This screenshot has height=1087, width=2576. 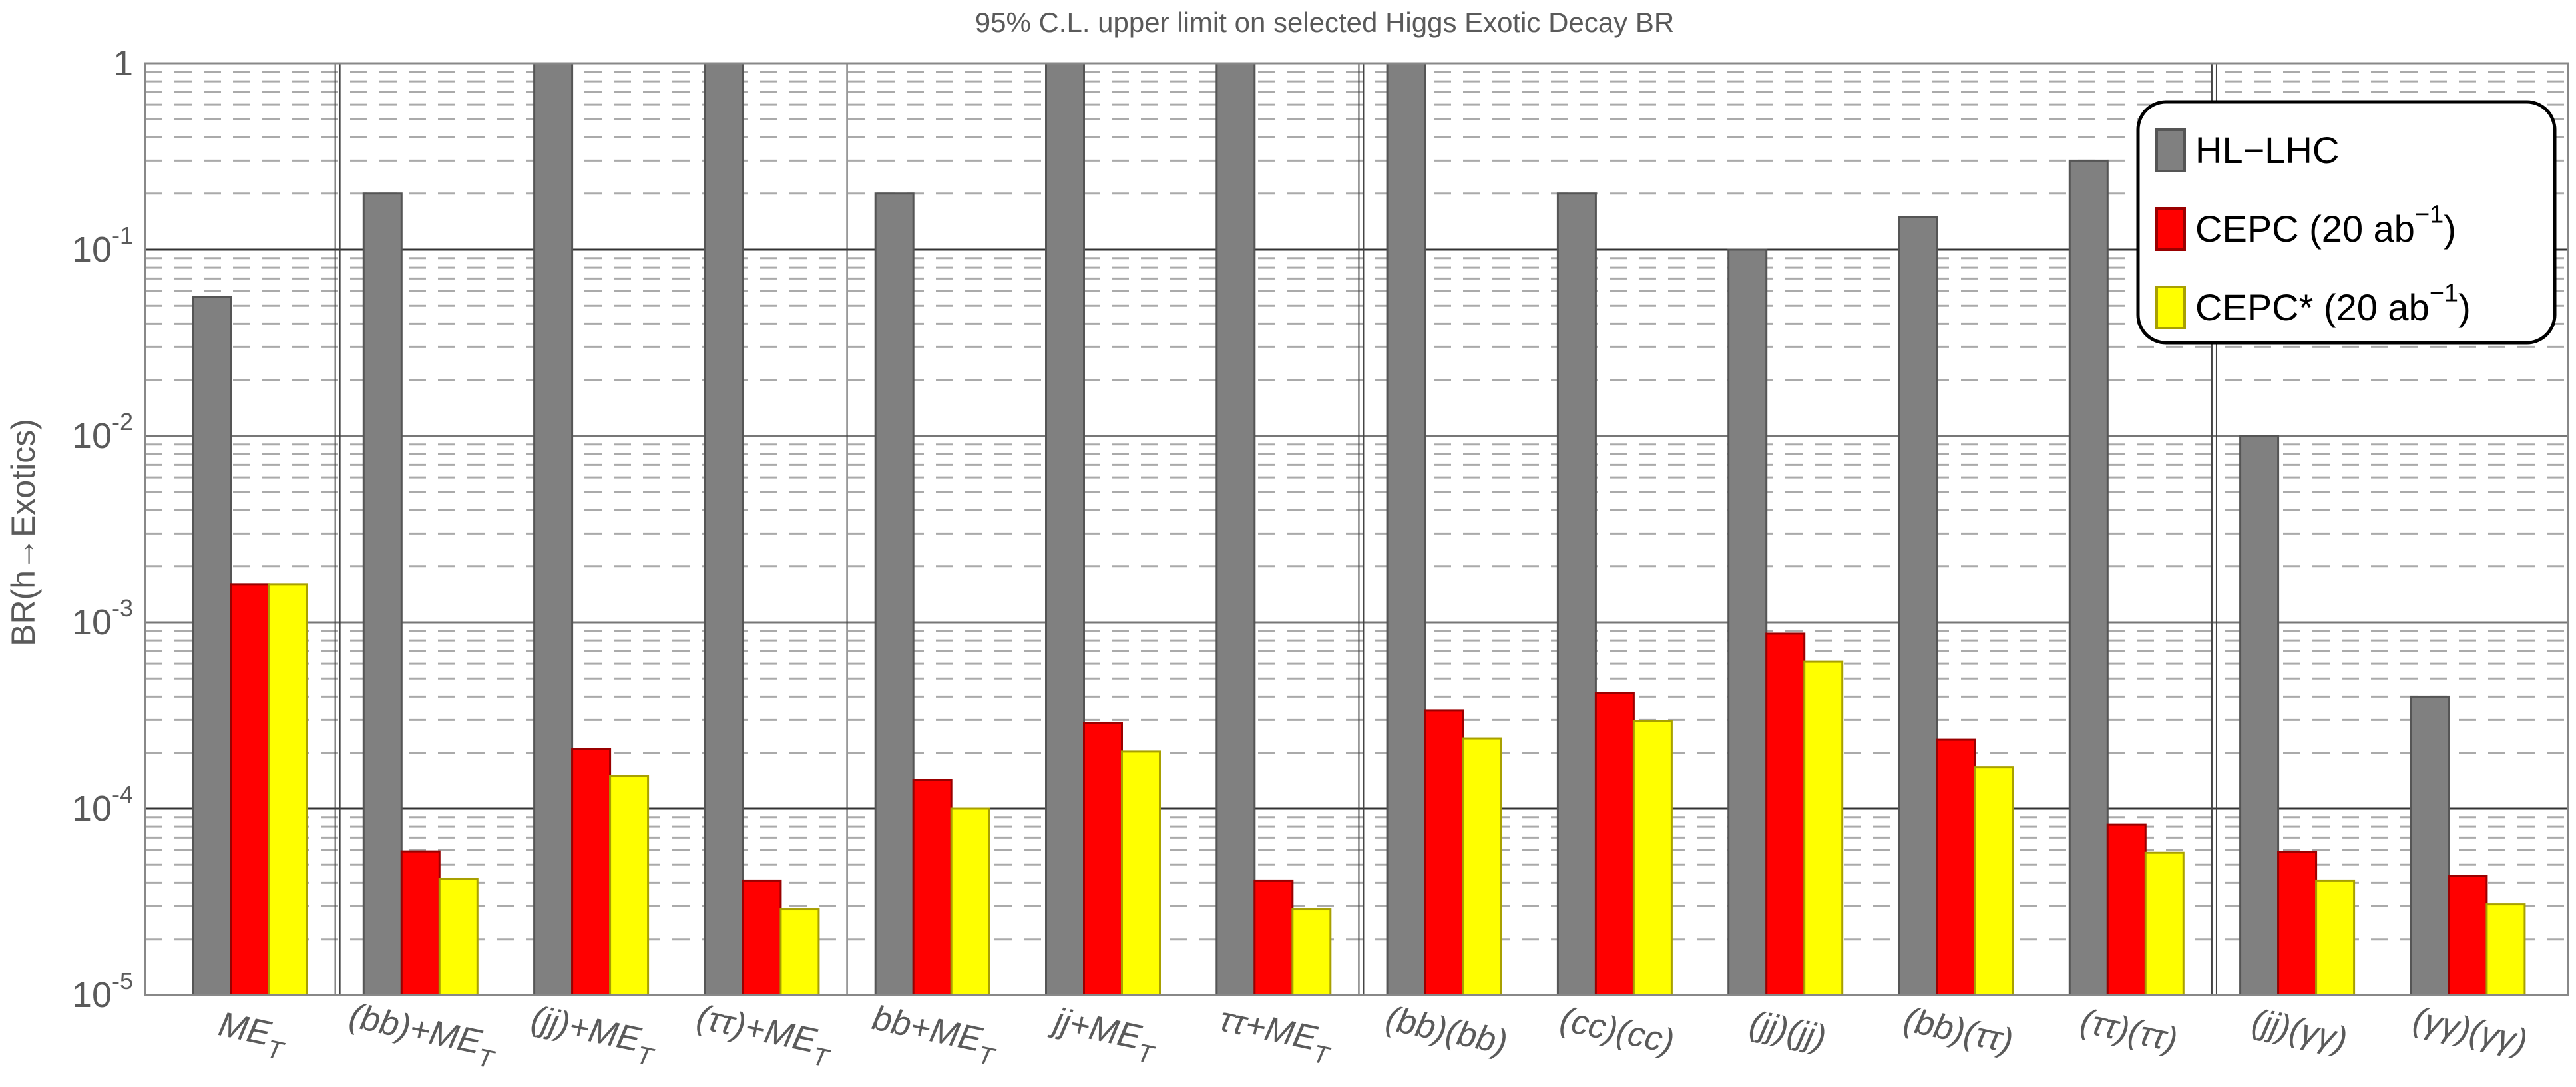 What do you see at coordinates (1447, 1030) in the screenshot?
I see `x-tick-label: (bb)(bb)` at bounding box center [1447, 1030].